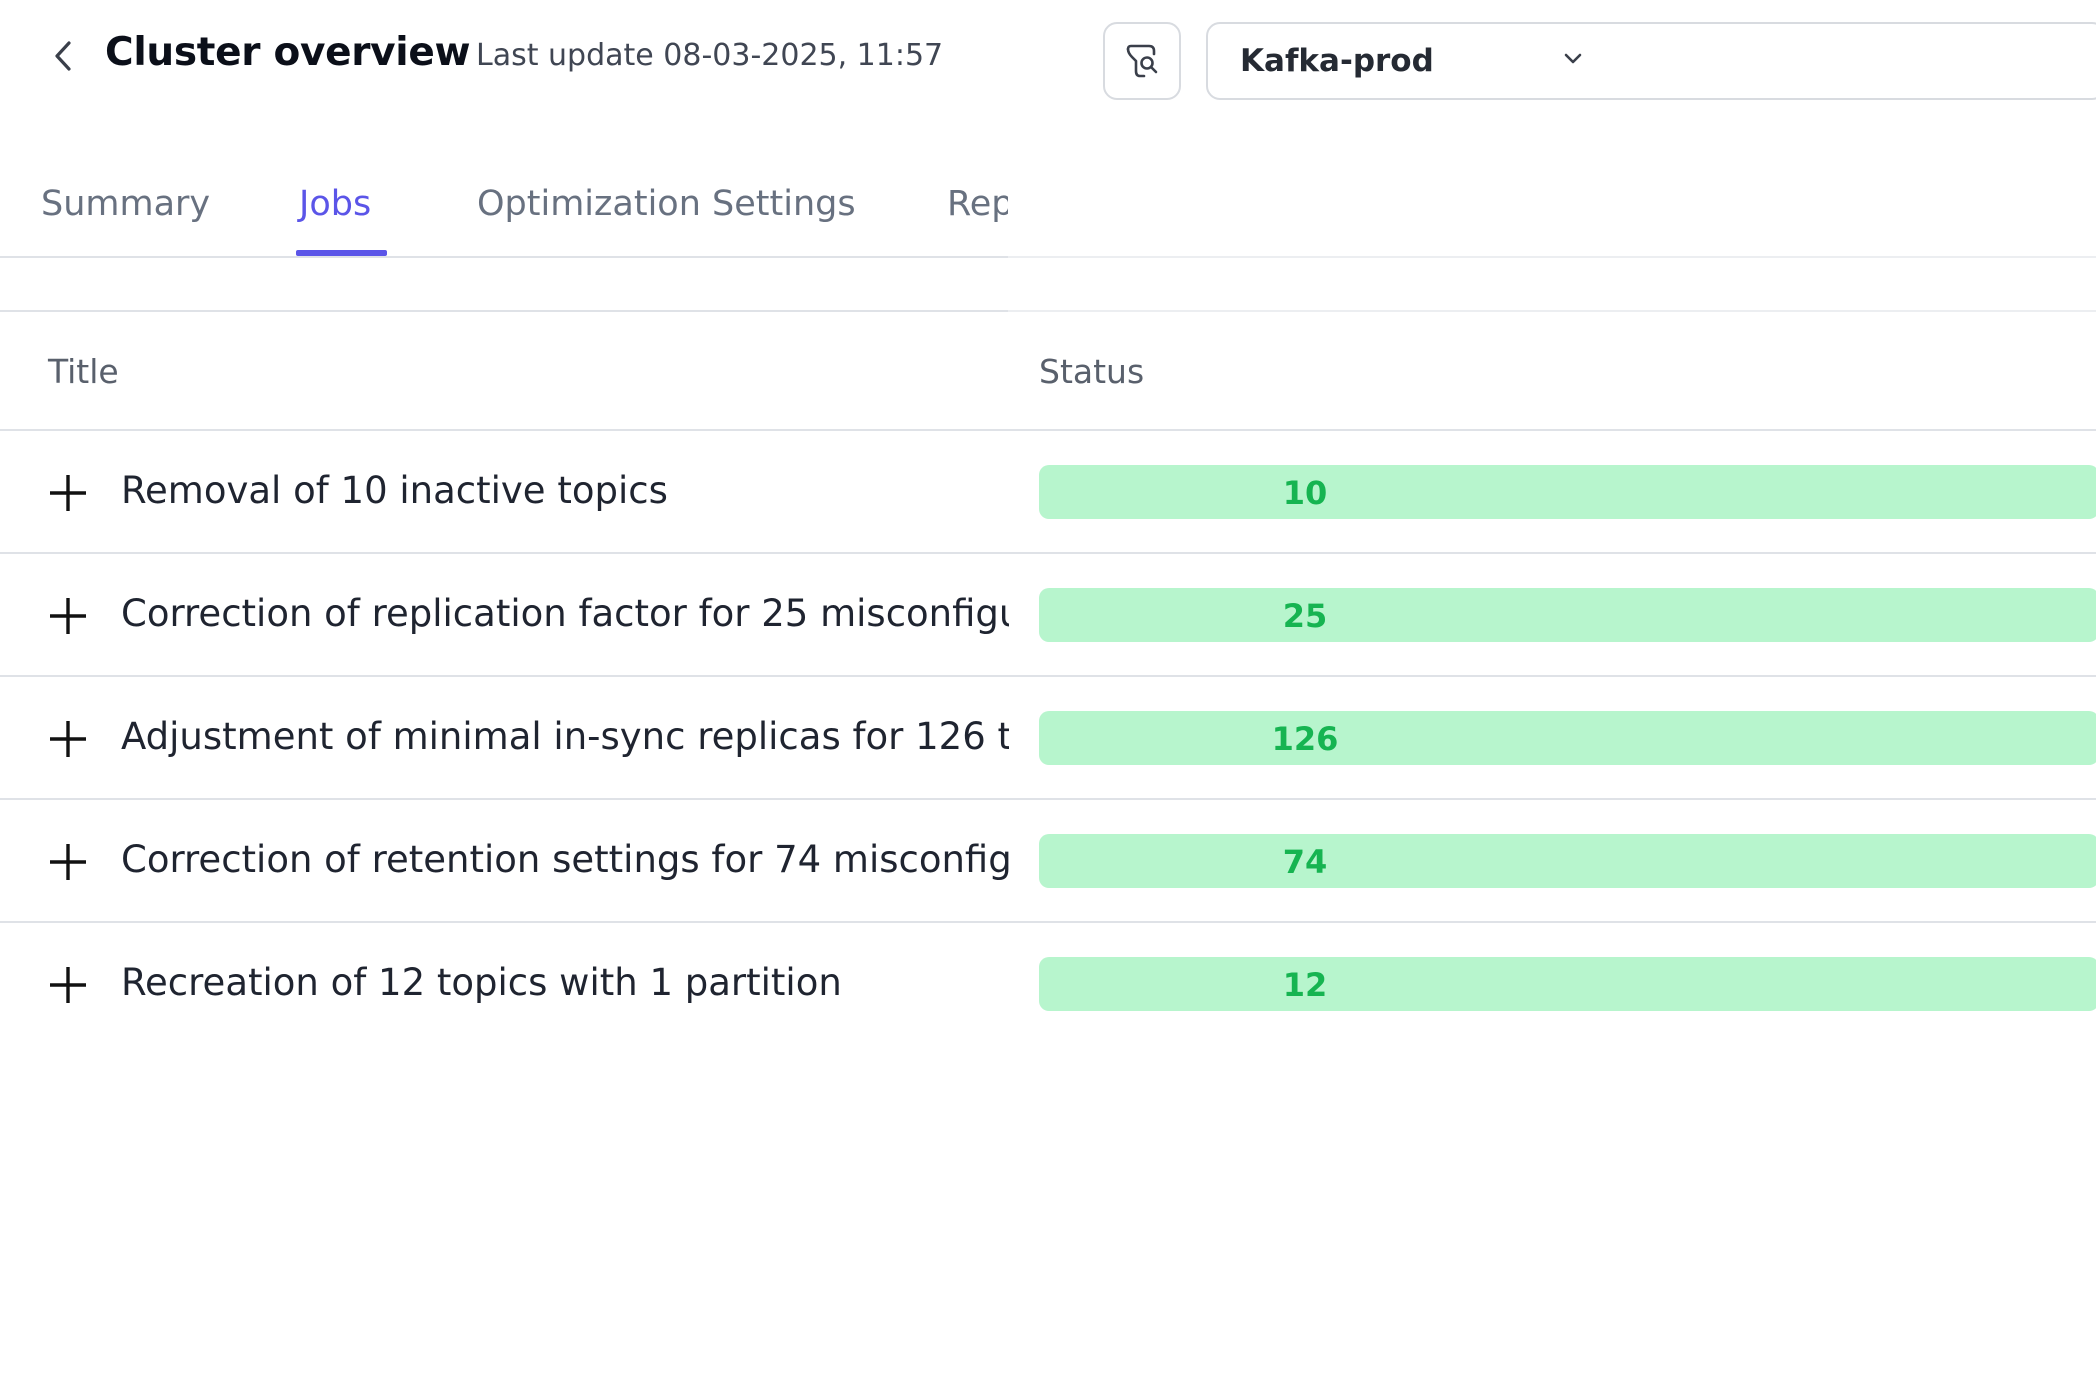 The height and width of the screenshot is (1384, 2096). Describe the element at coordinates (977, 204) in the screenshot. I see `tab-reports: Rep` at that location.